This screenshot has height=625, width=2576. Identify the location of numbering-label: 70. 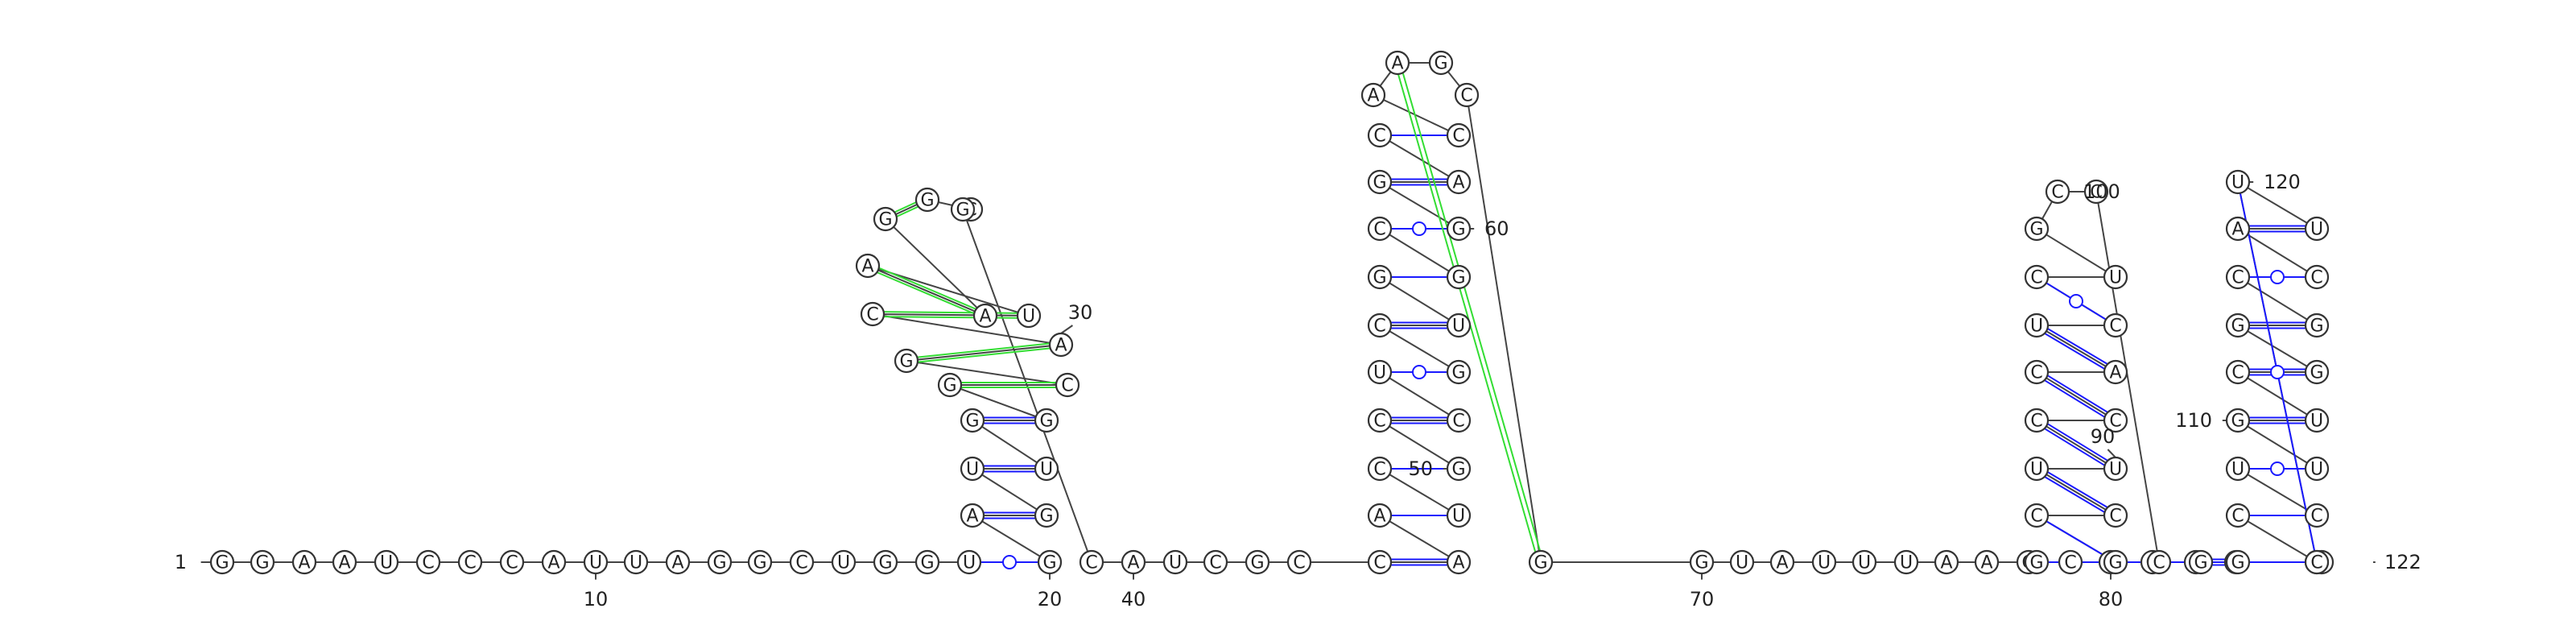
(1702, 599).